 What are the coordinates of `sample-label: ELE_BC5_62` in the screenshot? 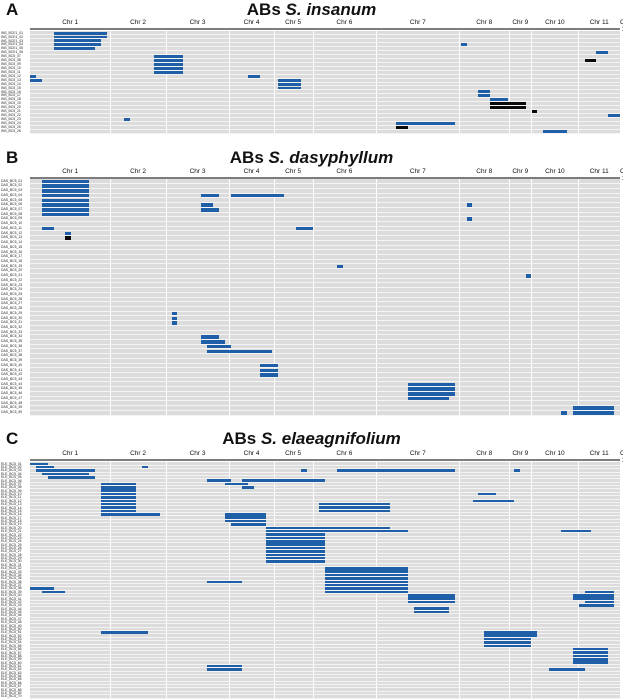 It's located at (11, 669).